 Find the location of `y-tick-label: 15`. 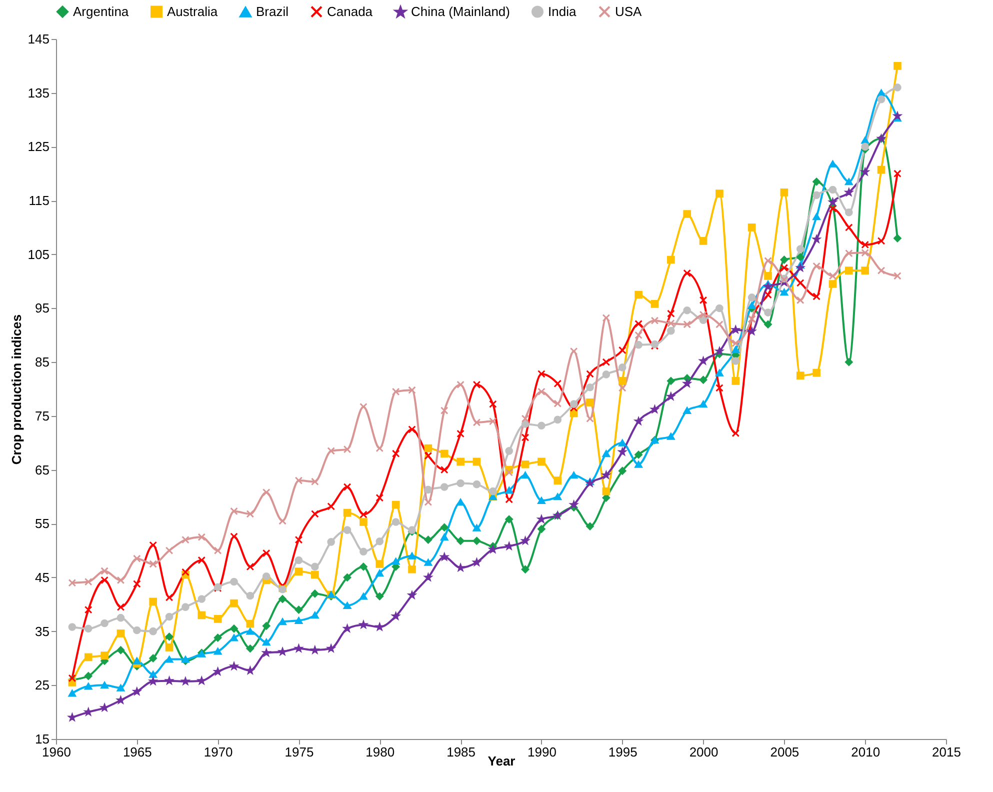

y-tick-label: 15 is located at coordinates (42, 739).